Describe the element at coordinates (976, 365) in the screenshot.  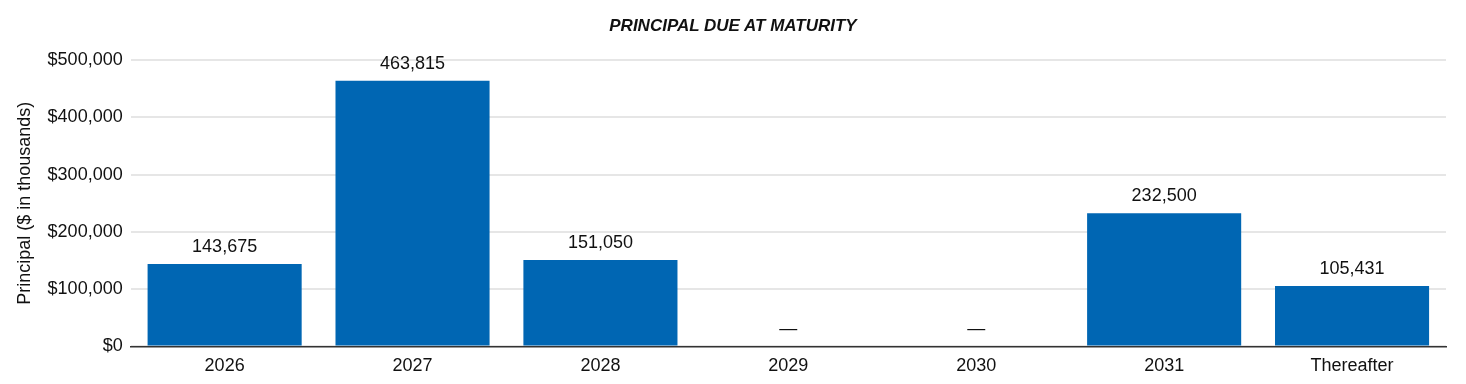
I see `x-tick-label: 2030` at that location.